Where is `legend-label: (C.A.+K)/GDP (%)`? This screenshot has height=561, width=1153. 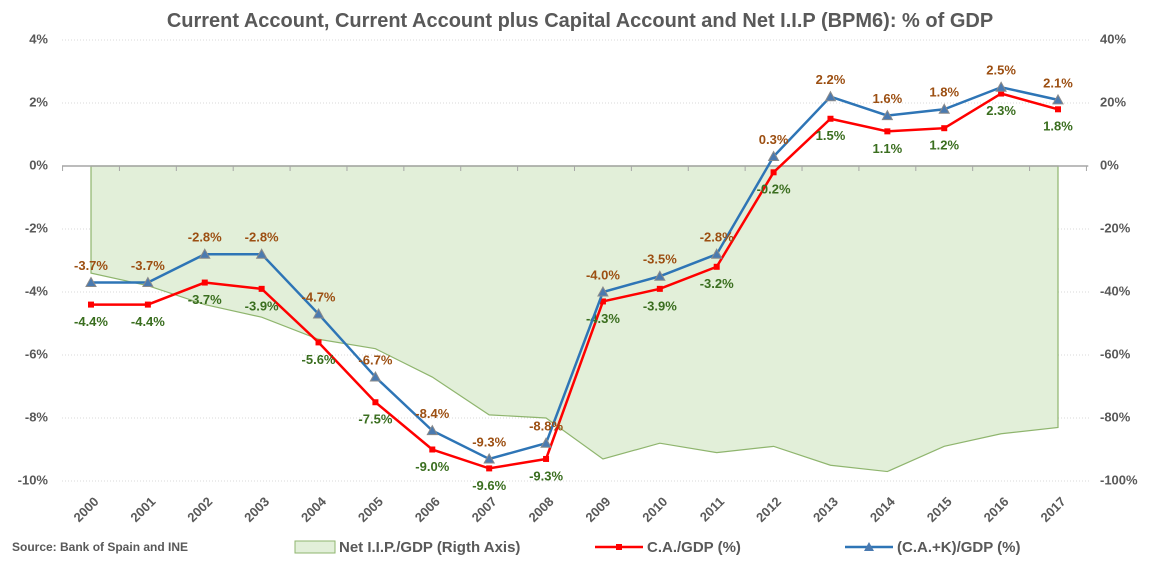
legend-label: (C.A.+K)/GDP (%) is located at coordinates (958, 547).